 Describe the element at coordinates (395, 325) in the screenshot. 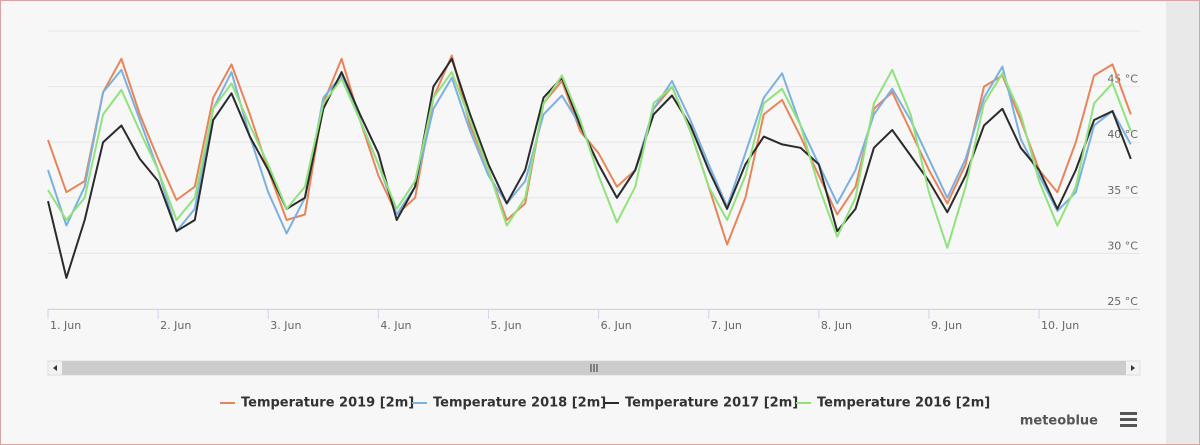

I see `x-tick-label: 4. Jun` at that location.